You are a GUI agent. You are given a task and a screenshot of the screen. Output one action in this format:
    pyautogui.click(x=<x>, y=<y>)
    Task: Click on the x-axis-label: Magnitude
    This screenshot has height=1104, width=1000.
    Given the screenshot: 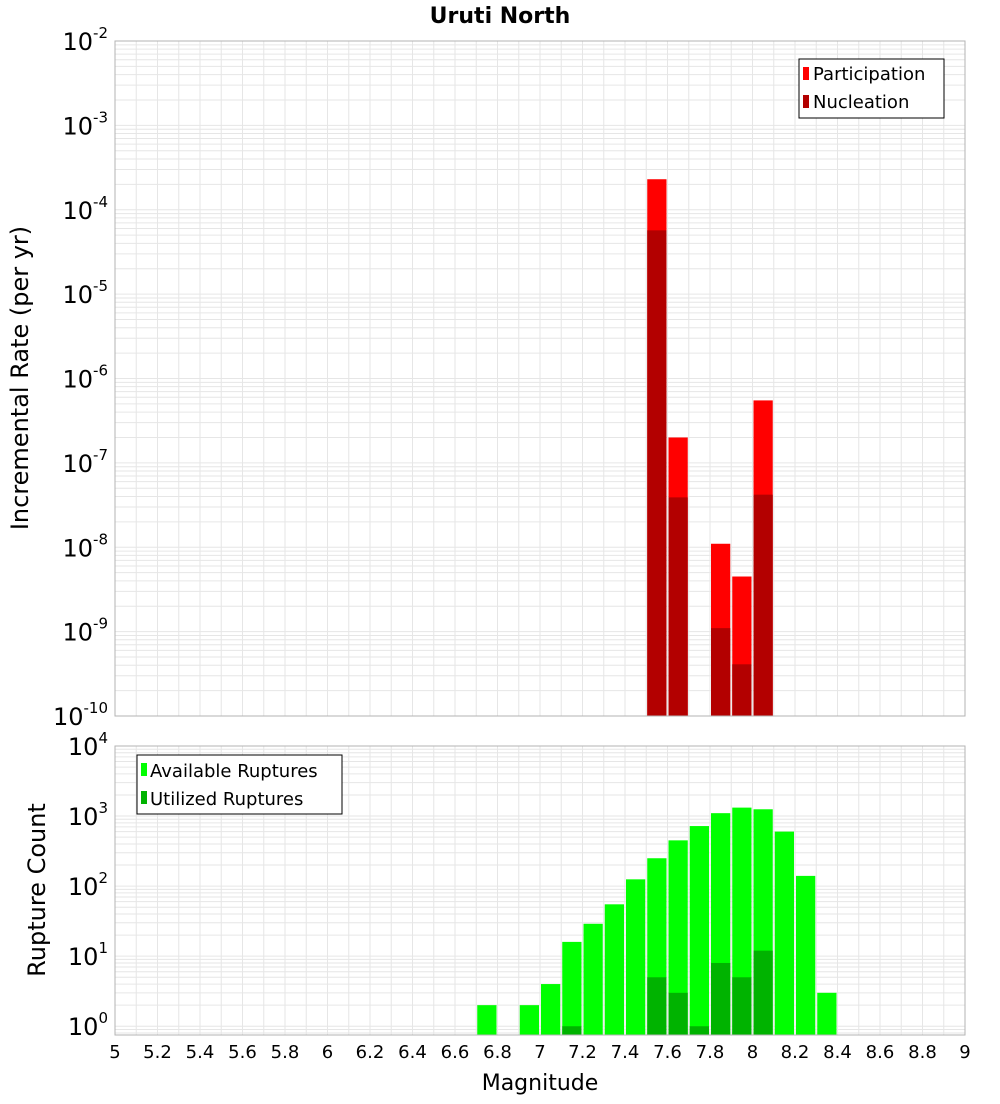 What is the action you would take?
    pyautogui.click(x=540, y=1083)
    